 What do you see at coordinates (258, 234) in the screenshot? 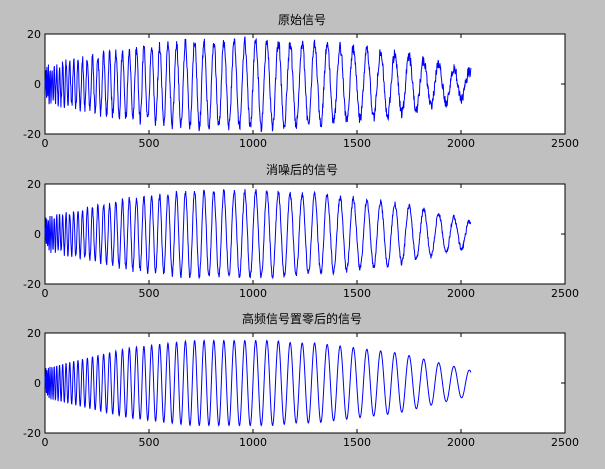
I see `subplot-2-series-line` at bounding box center [258, 234].